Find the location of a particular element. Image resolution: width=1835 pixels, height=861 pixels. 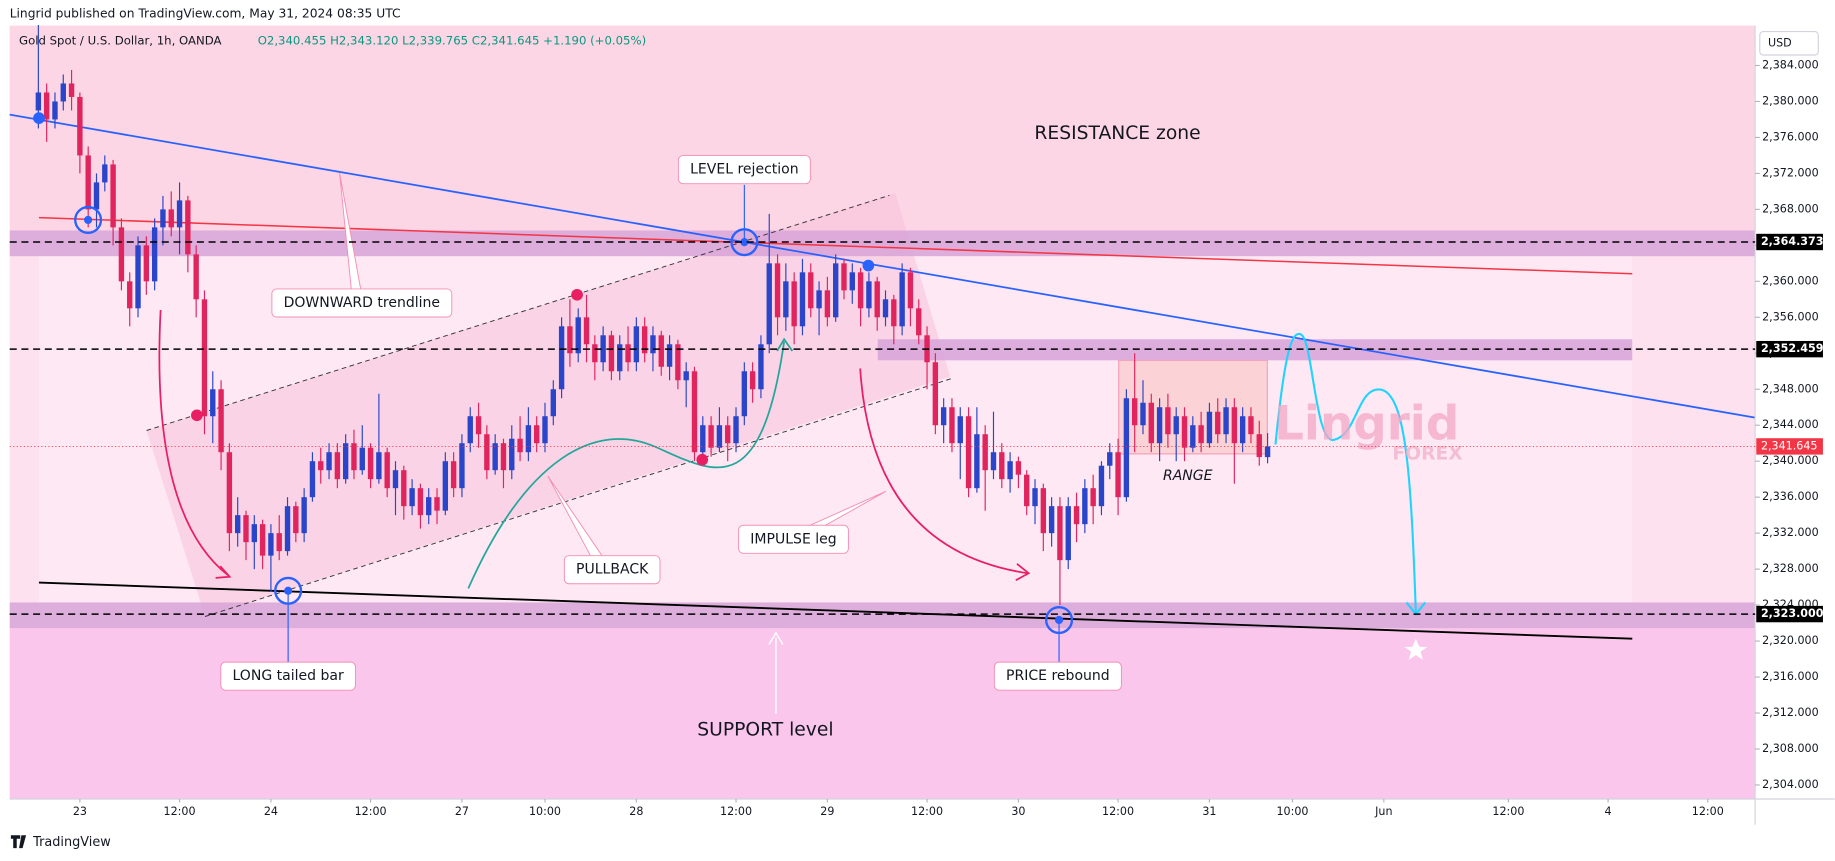

y-tick-label: 2,380.000 is located at coordinates (1790, 100).